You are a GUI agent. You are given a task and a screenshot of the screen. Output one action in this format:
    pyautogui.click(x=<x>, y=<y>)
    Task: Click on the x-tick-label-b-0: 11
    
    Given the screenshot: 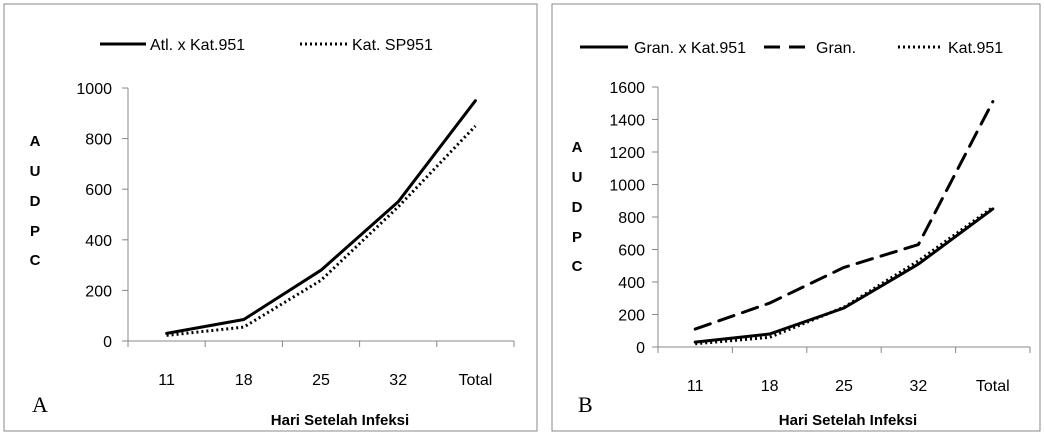 What is the action you would take?
    pyautogui.click(x=695, y=386)
    